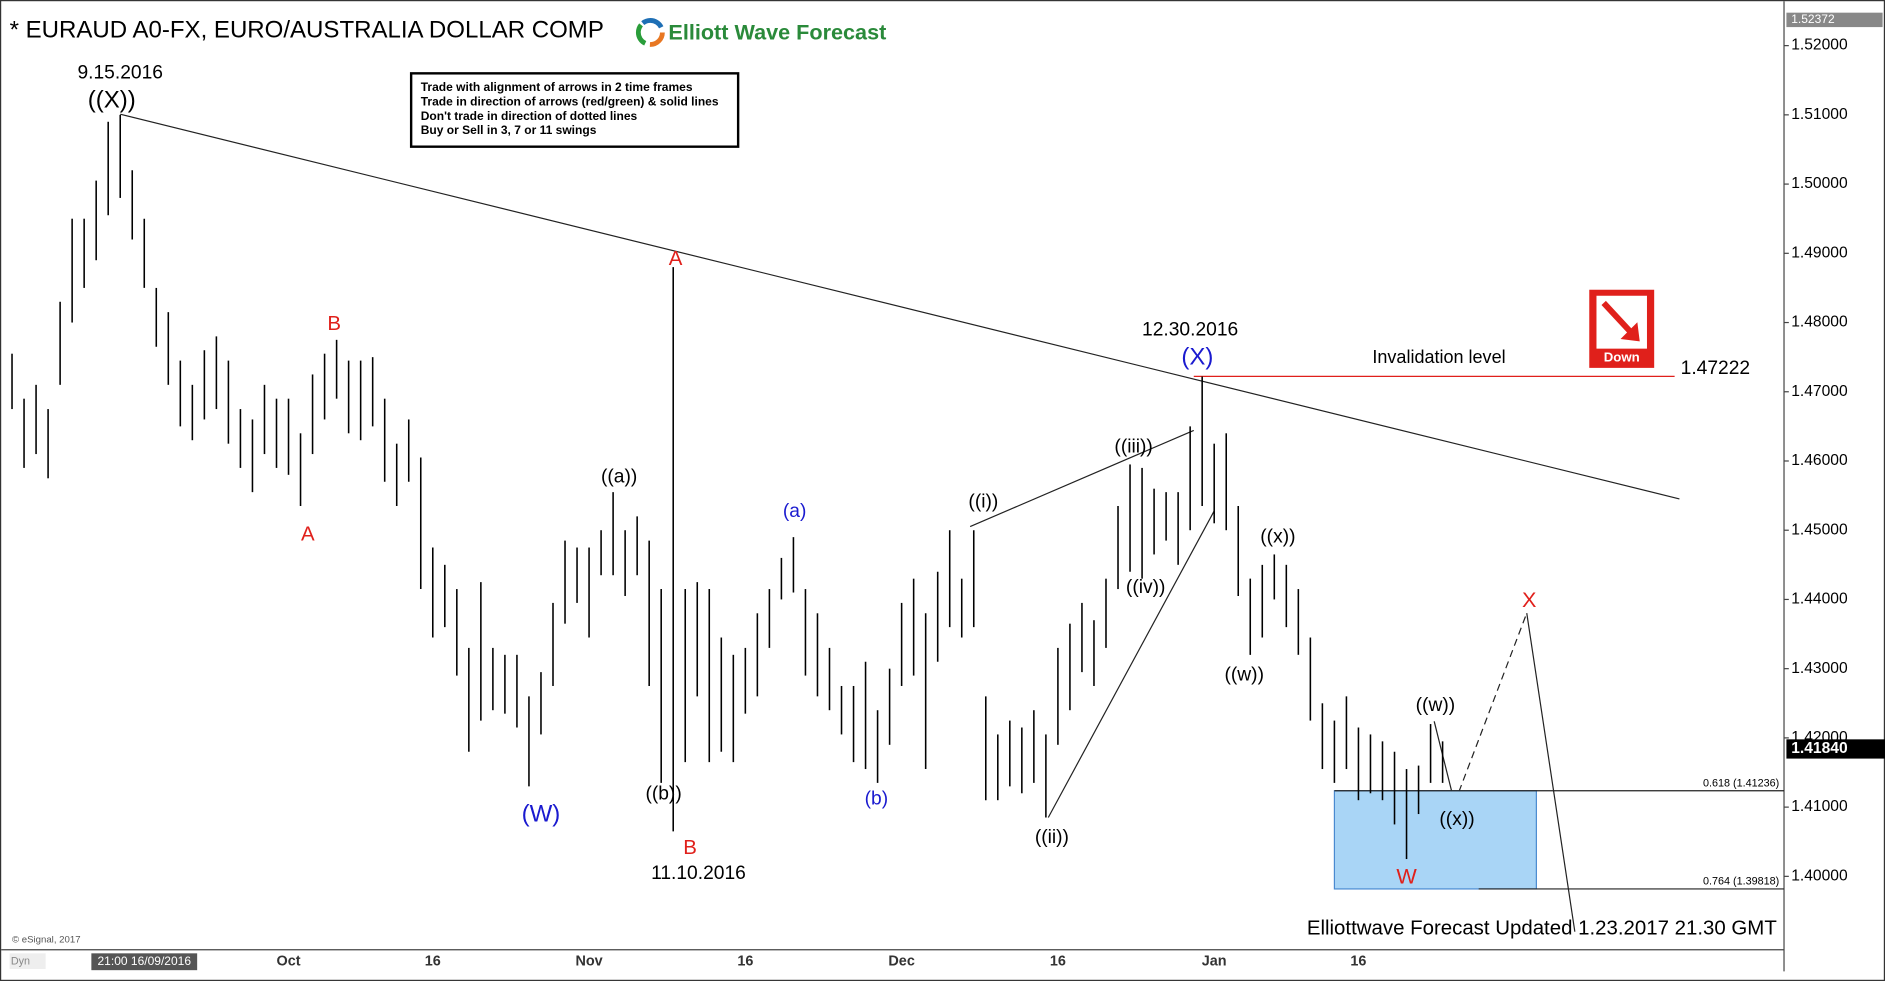  I want to click on x-tick-label: Jan, so click(1214, 962).